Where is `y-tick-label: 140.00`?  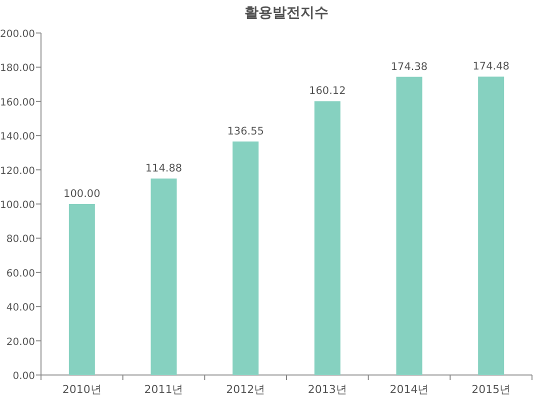 y-tick-label: 140.00 is located at coordinates (17, 137).